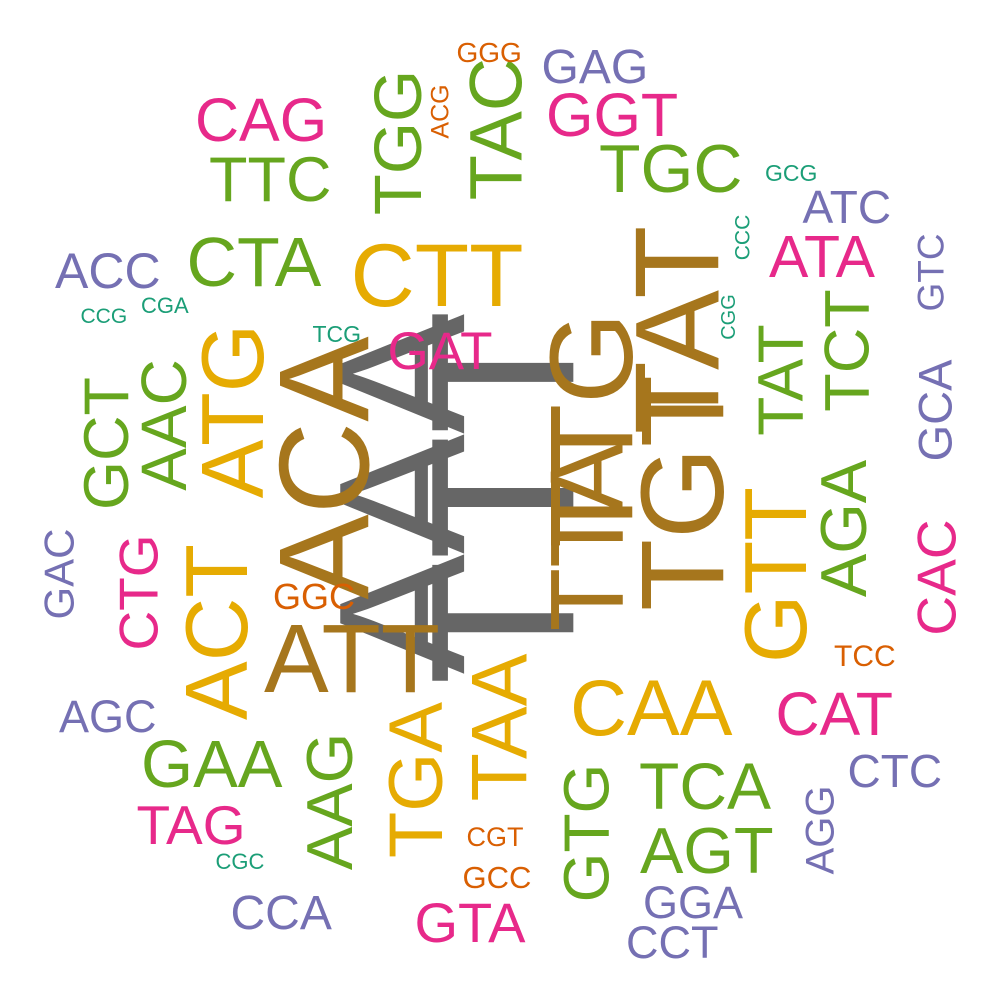 The image size is (1000, 1000). I want to click on word-CTA: CTA, so click(254, 262).